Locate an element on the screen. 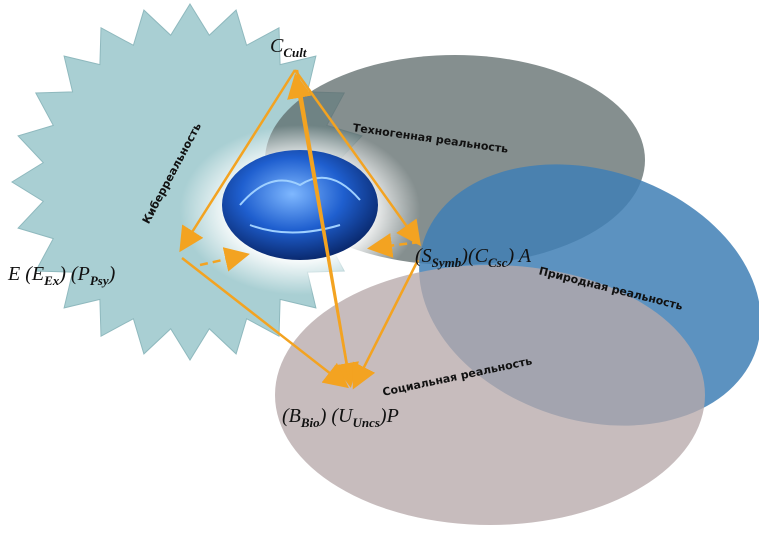 The image size is (759, 553). label-part: ) (U is located at coordinates (336, 416).